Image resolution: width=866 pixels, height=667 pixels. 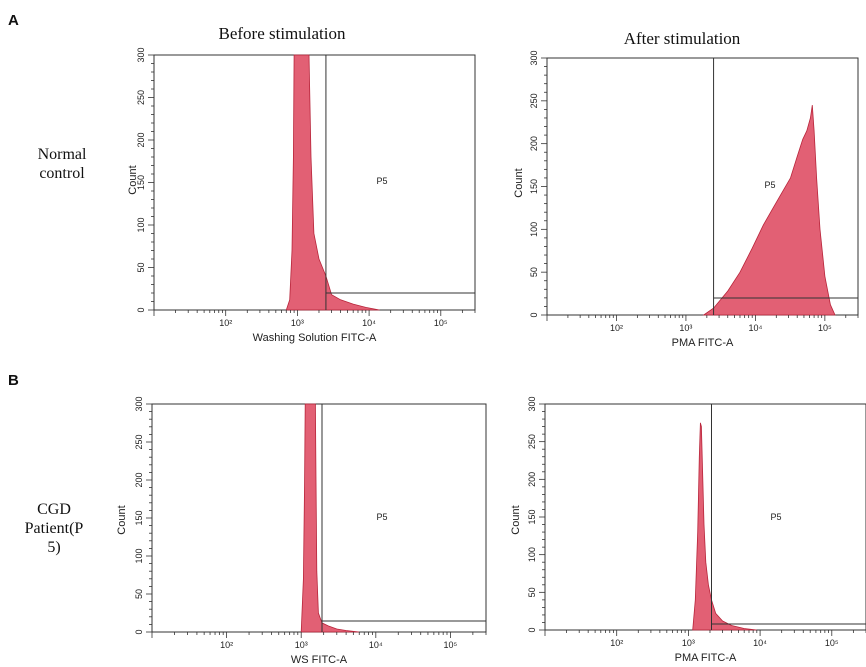 I want to click on panel-letter-a: A, so click(x=13, y=20).